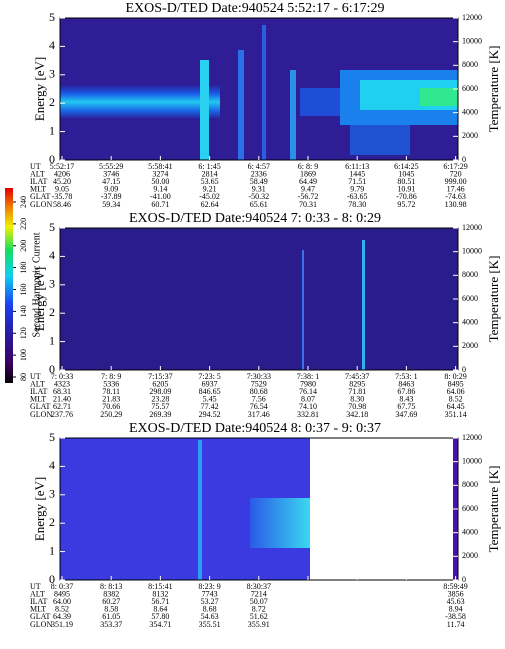 This screenshot has width=505, height=649. I want to click on y-tick-label: 3, so click(52, 74).